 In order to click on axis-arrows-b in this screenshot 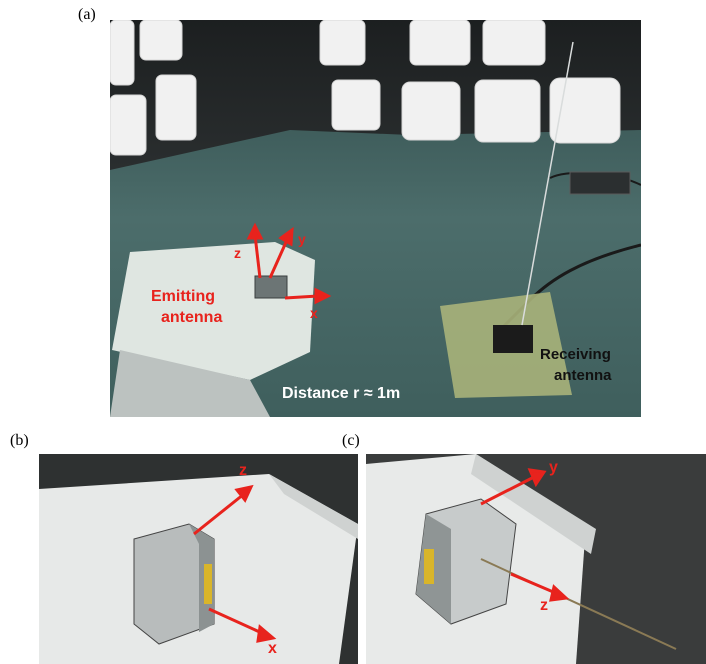, I will do `click(235, 563)`.